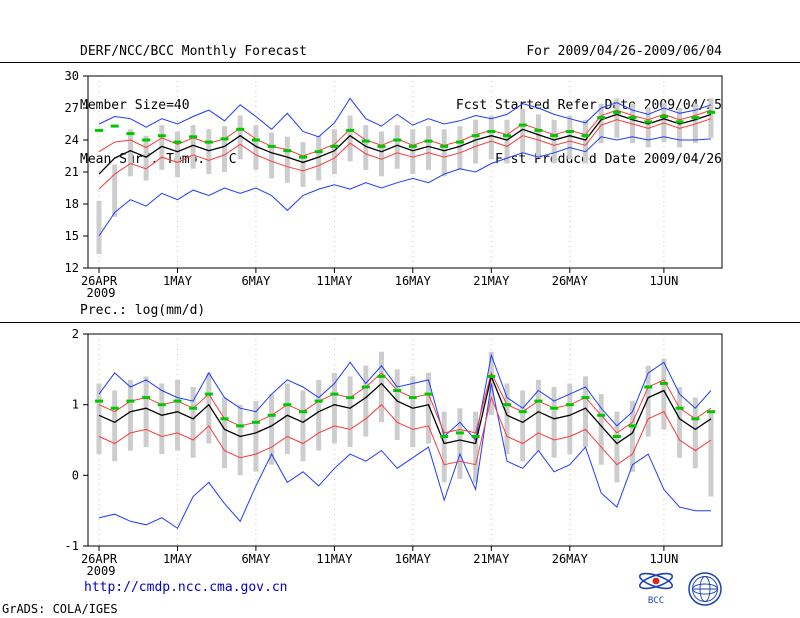  Describe the element at coordinates (75, 334) in the screenshot. I see `svg-text: 2` at that location.